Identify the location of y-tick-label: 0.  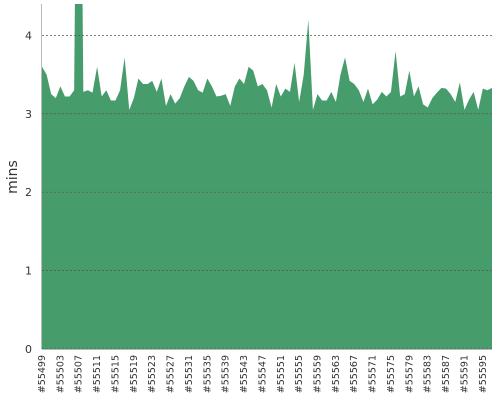
(28, 349).